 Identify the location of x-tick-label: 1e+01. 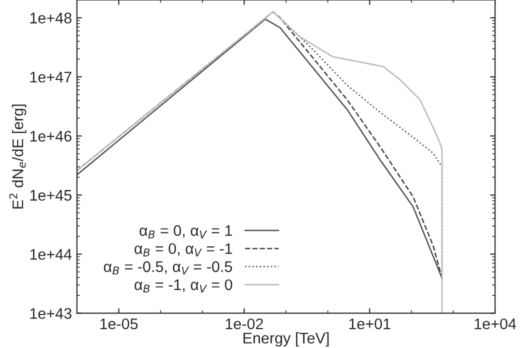
(369, 324).